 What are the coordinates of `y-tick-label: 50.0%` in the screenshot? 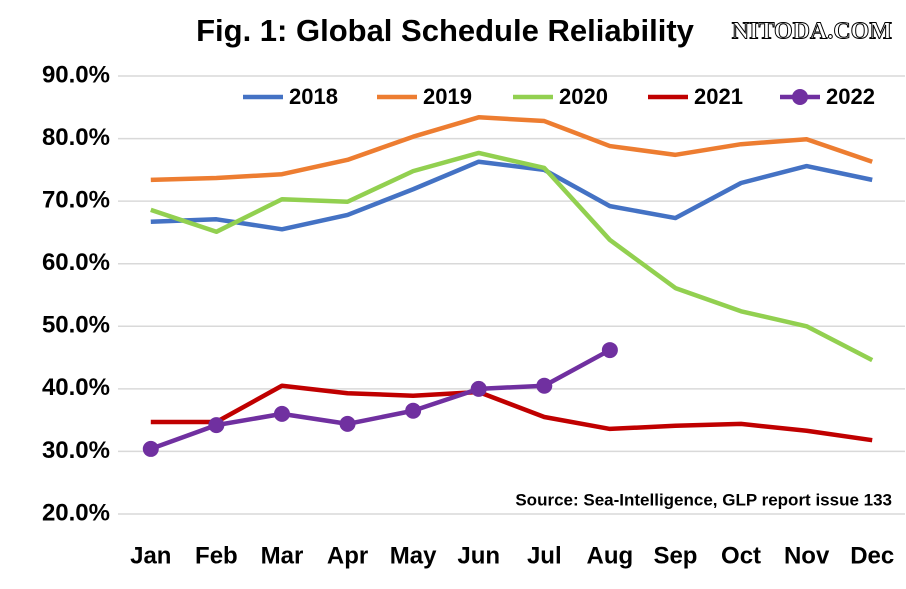 It's located at (76, 325).